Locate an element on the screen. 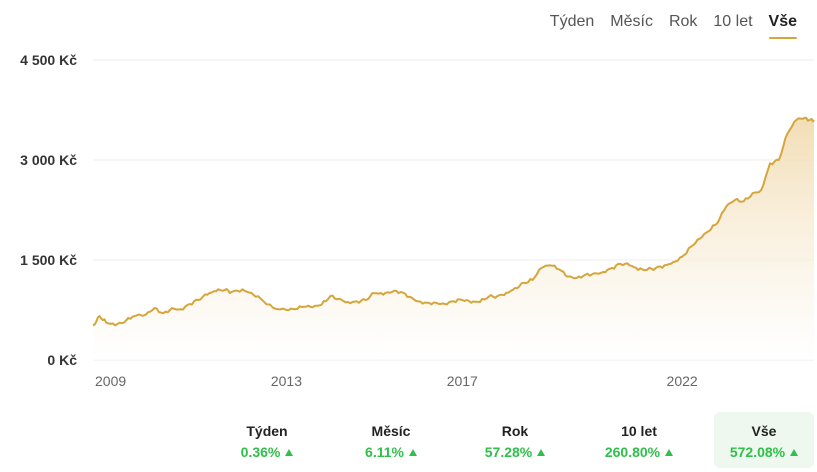 The width and height of the screenshot is (817, 472). performance-mesic: Měsíc 6.11% is located at coordinates (391, 440).